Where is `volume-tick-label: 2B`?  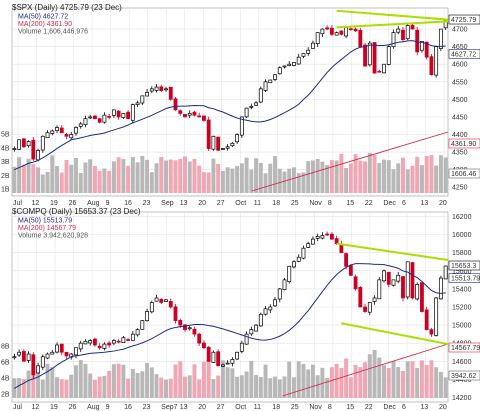 volume-tick-label: 2B is located at coordinates (5, 395).